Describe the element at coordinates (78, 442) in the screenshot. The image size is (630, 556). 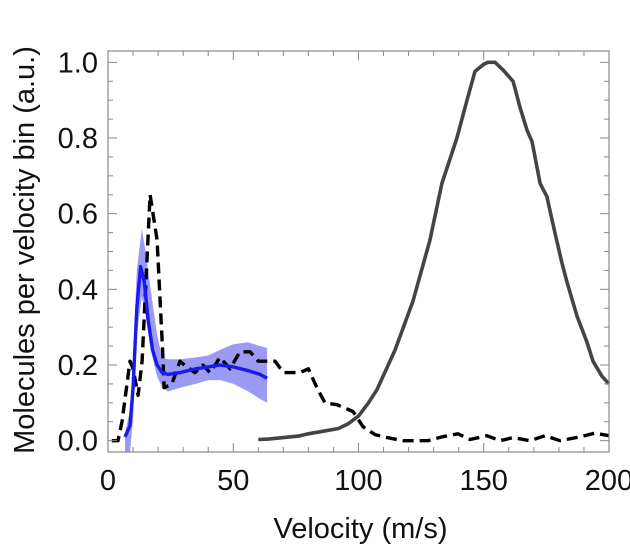
I see `y-tick-label: 0.0` at that location.